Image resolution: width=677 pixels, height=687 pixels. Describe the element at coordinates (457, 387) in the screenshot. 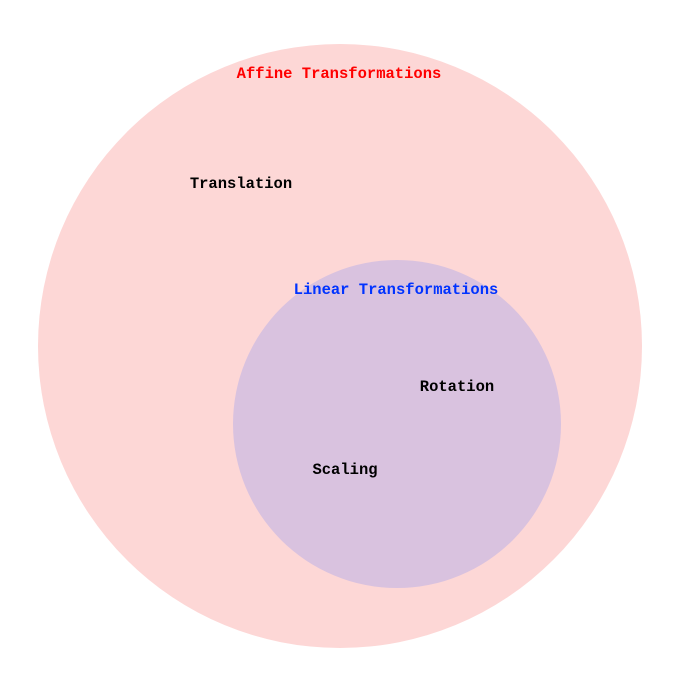

I see `rotation-label: Rotation` at that location.